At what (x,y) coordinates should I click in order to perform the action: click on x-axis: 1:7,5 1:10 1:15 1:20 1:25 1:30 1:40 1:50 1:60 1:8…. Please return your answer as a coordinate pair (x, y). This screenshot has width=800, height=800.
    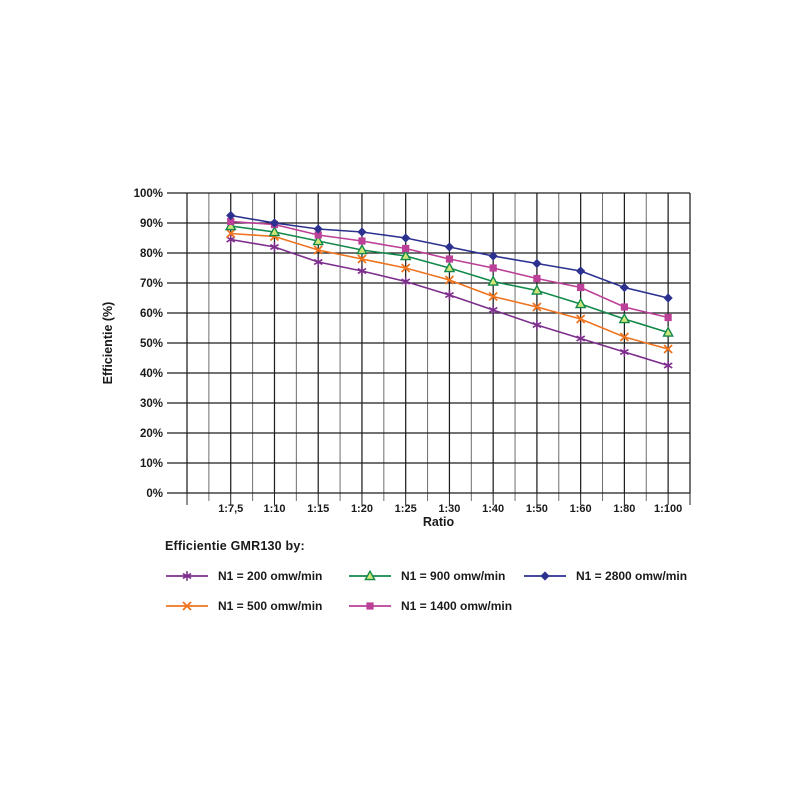
    Looking at the image, I should click on (450, 516).